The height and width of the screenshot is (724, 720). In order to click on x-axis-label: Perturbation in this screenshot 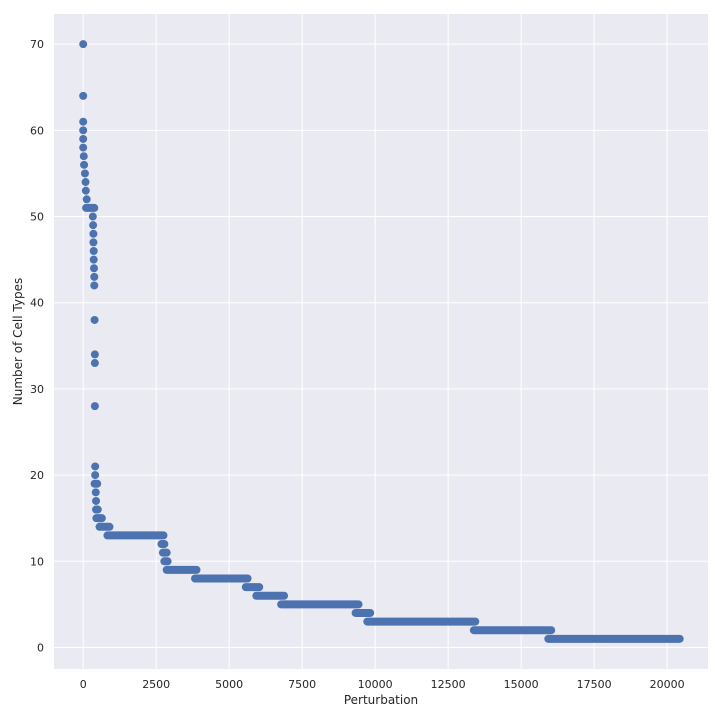, I will do `click(381, 700)`.